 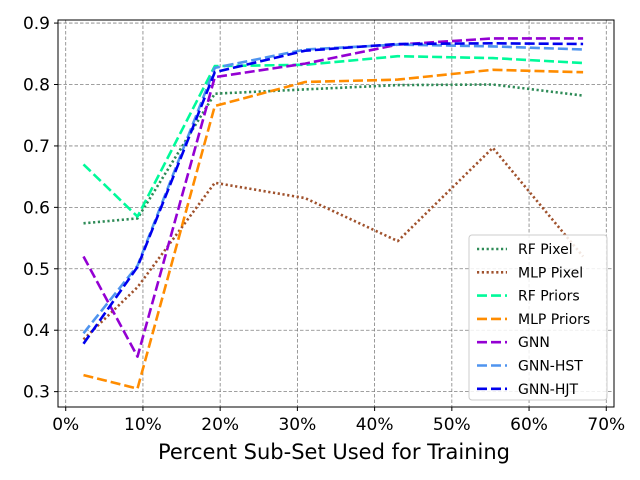 What do you see at coordinates (220, 425) in the screenshot?
I see `x-tick-label: 20%` at bounding box center [220, 425].